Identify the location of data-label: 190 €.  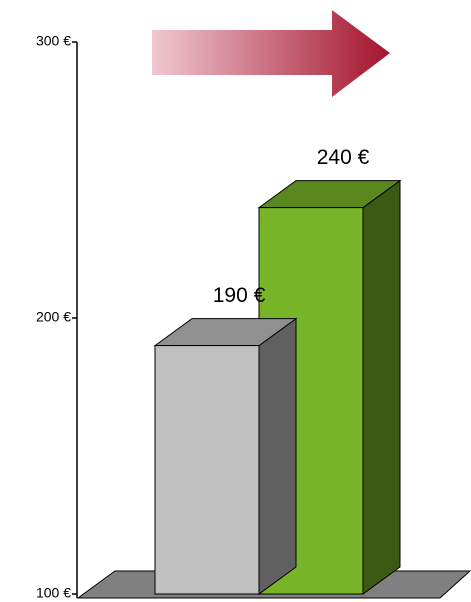
(239, 295).